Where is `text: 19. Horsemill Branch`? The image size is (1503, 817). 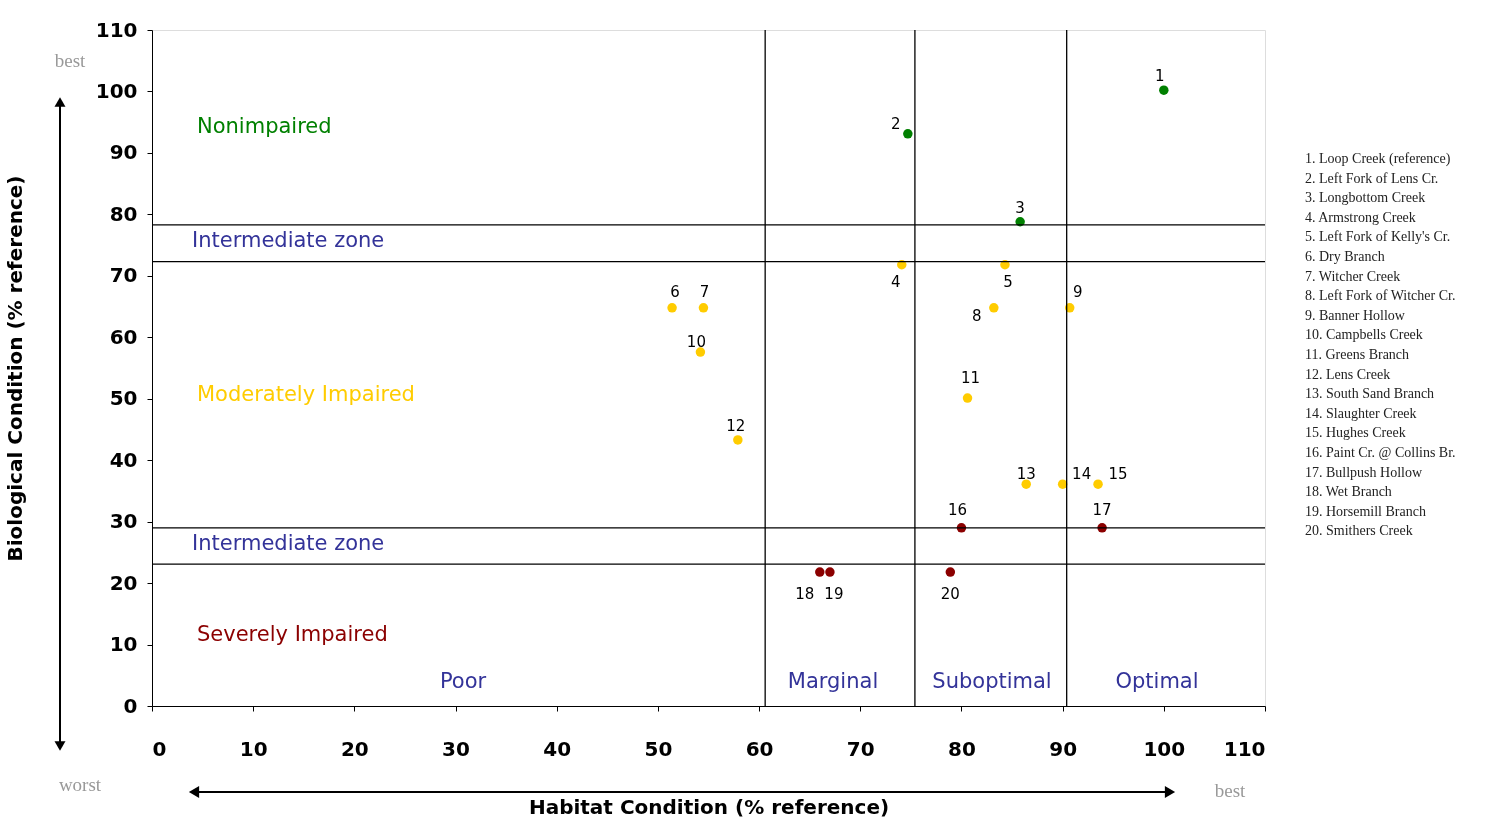 text: 19. Horsemill Branch is located at coordinates (1365, 511).